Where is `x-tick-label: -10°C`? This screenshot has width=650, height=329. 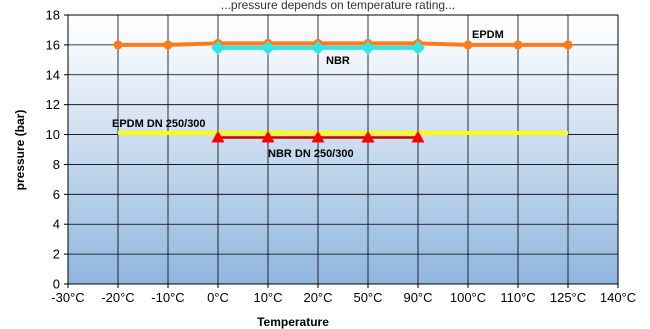 x-tick-label: -10°C is located at coordinates (167, 297).